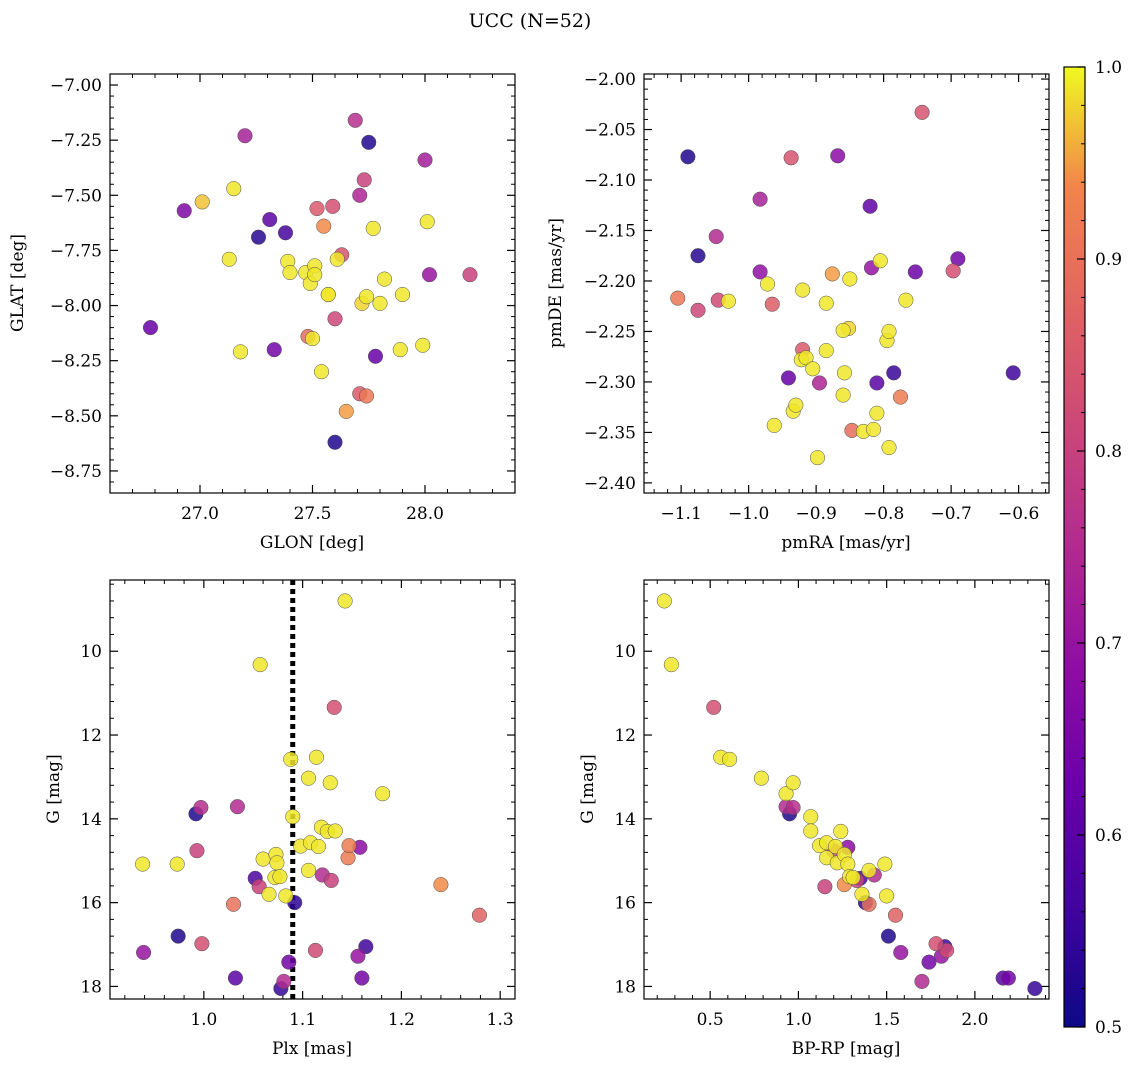  Describe the element at coordinates (91, 987) in the screenshot. I see `y-tick-label: 18` at that location.